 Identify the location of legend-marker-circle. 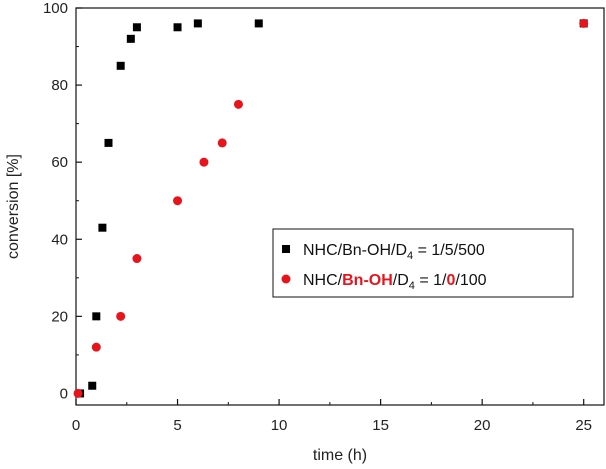
(286, 279).